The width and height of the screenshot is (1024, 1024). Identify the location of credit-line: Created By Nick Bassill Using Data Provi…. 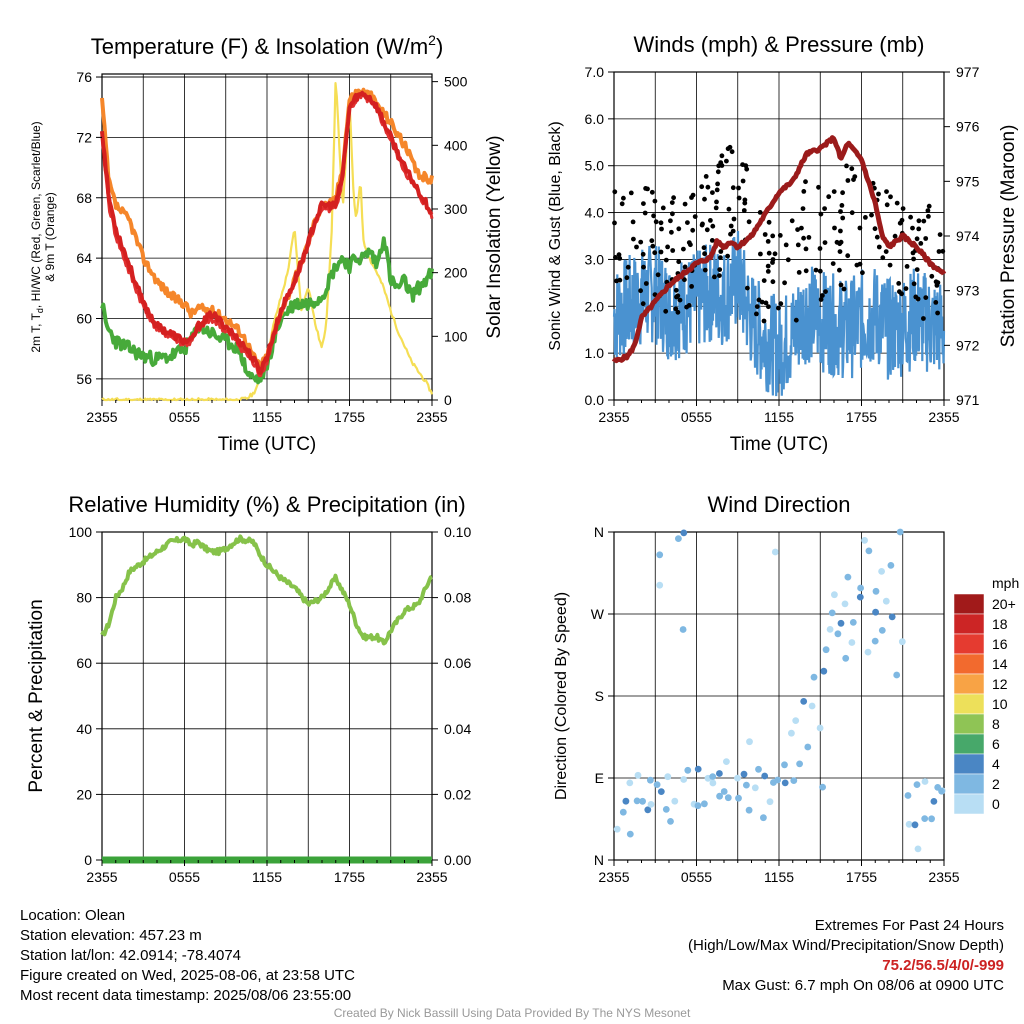
(512, 1013).